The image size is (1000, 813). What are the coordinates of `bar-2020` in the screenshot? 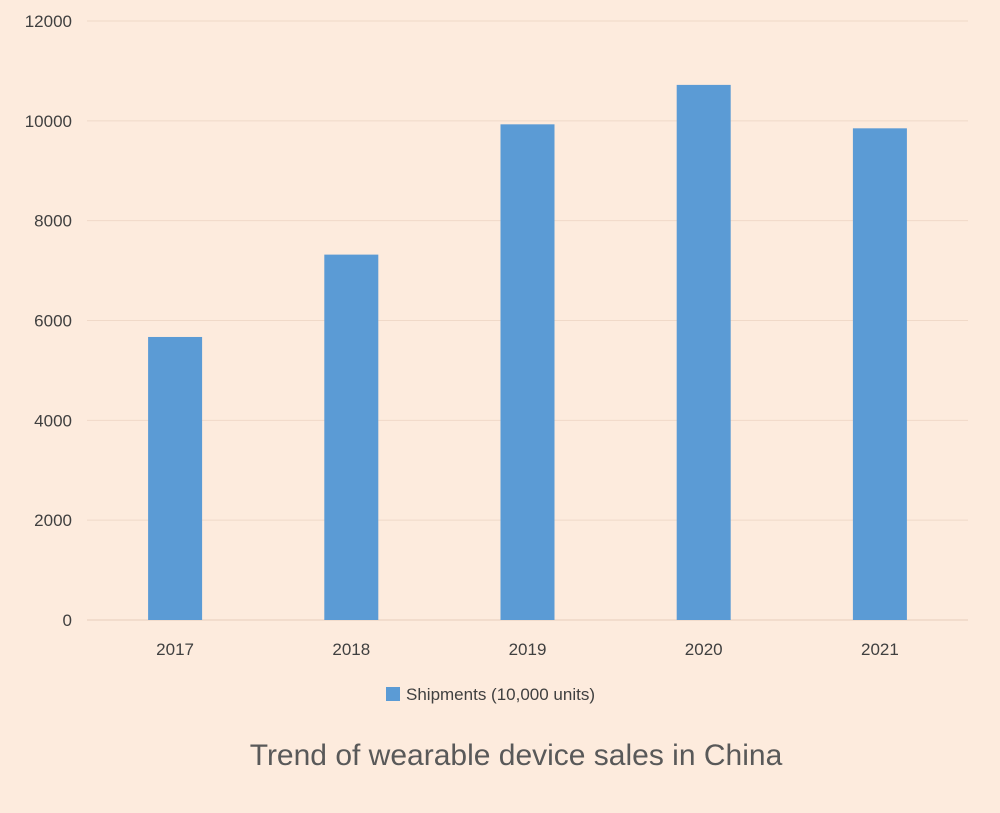 It's located at (703, 352).